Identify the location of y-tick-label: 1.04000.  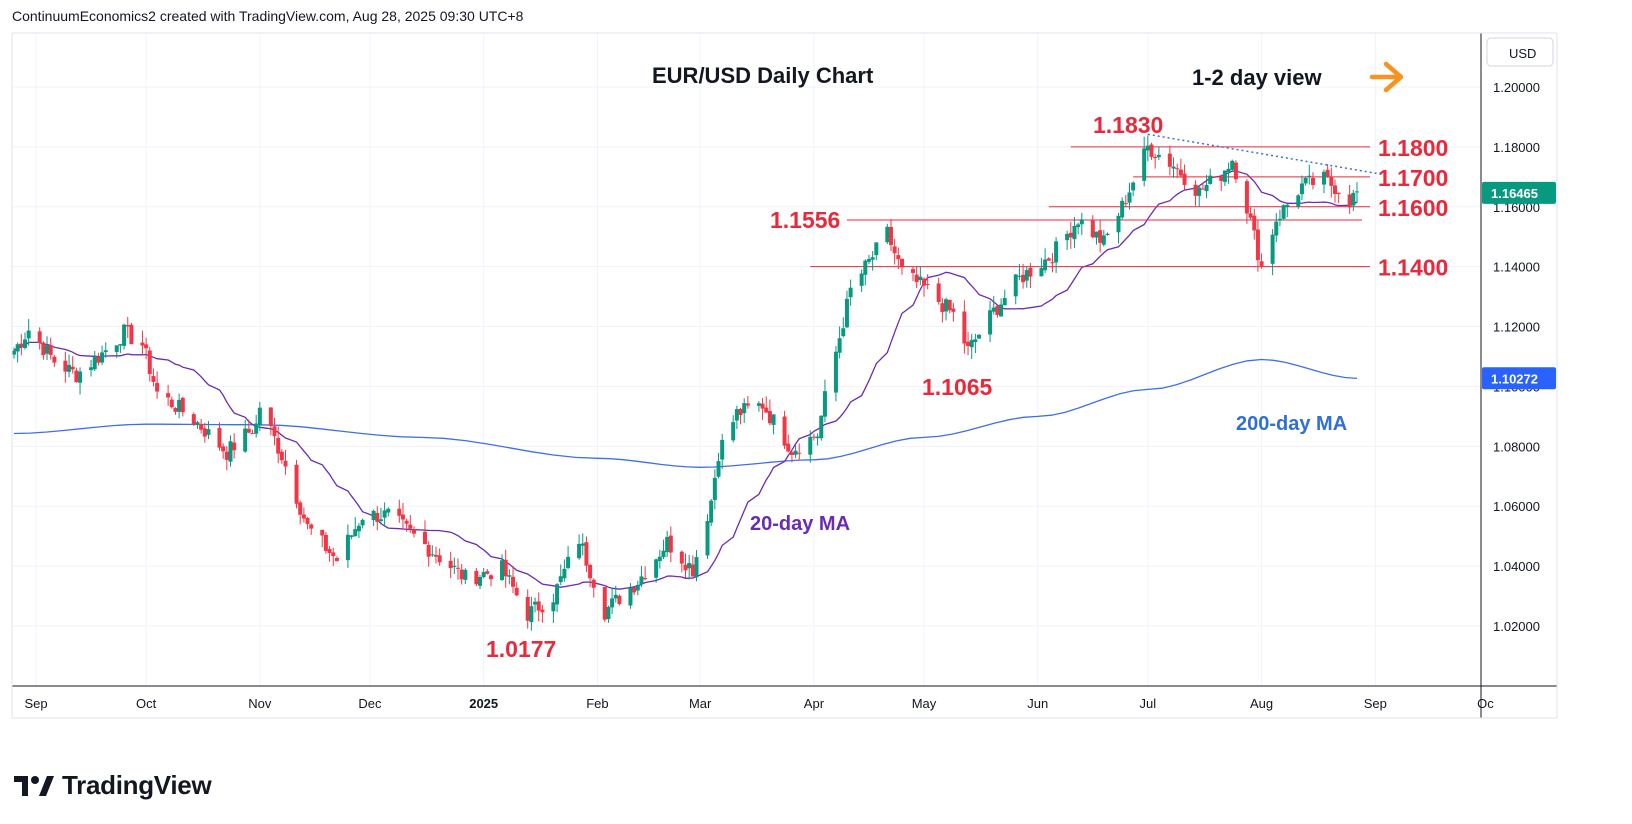
(1516, 566).